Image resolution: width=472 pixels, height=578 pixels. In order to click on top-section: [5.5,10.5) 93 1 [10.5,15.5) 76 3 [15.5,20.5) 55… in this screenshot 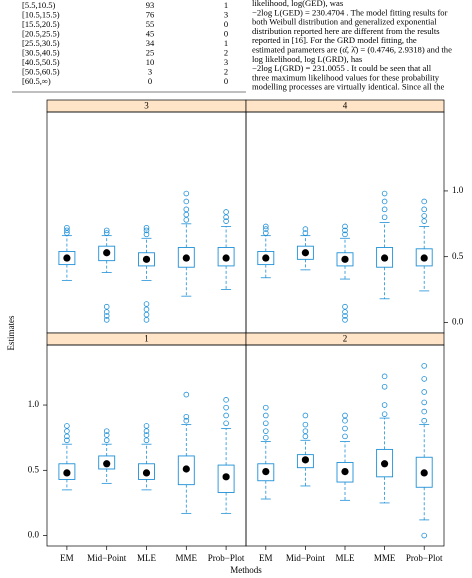, I will do `click(232, 46)`.